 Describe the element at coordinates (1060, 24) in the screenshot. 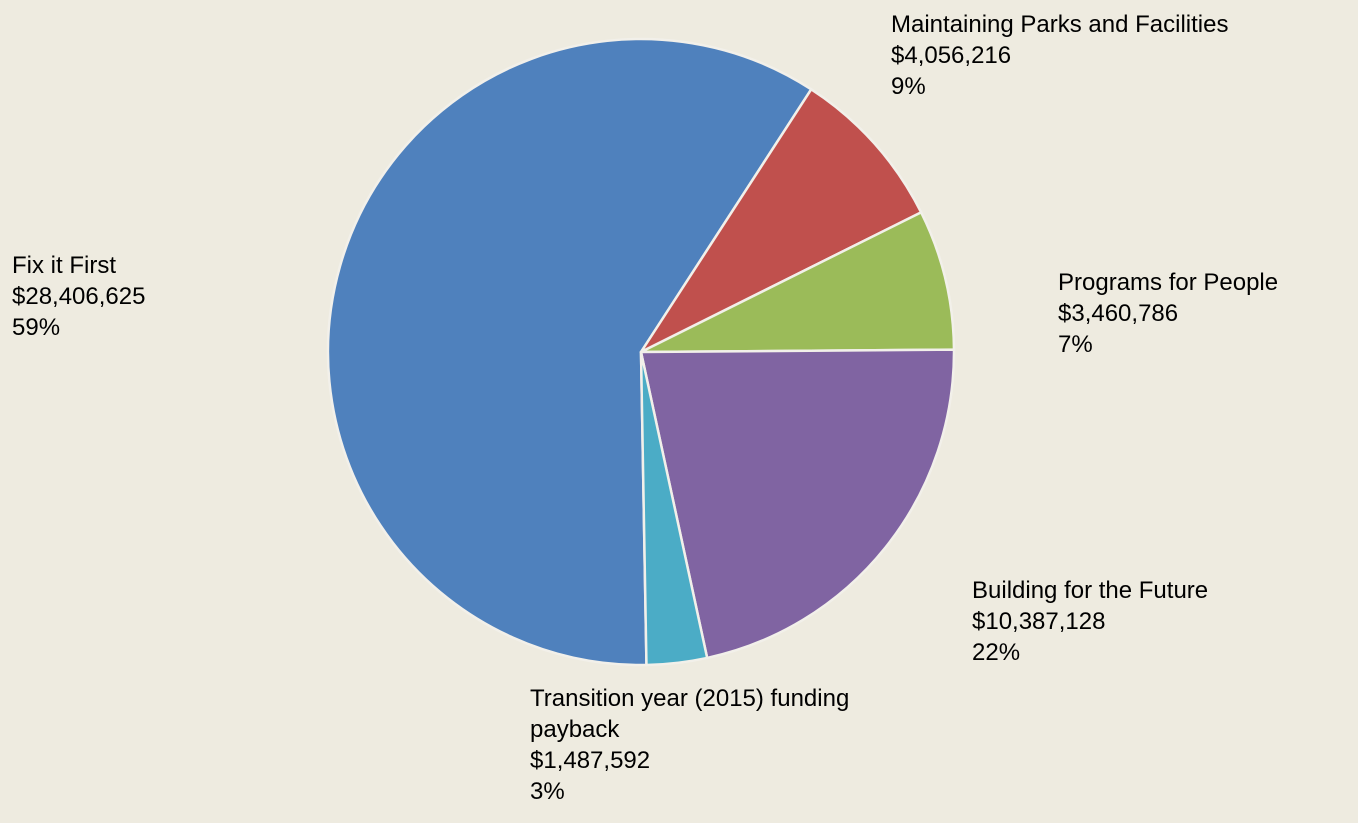

I see `label-name: Maintaining Parks and Facilities` at that location.